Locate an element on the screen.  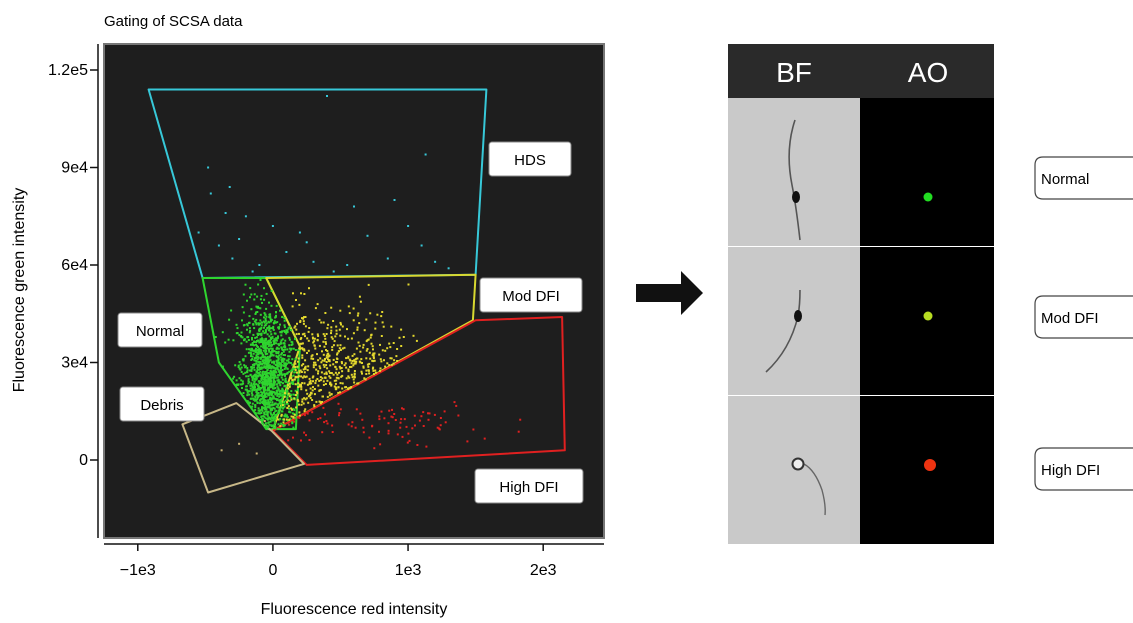
bf-image-high-dfi is located at coordinates (794, 470).